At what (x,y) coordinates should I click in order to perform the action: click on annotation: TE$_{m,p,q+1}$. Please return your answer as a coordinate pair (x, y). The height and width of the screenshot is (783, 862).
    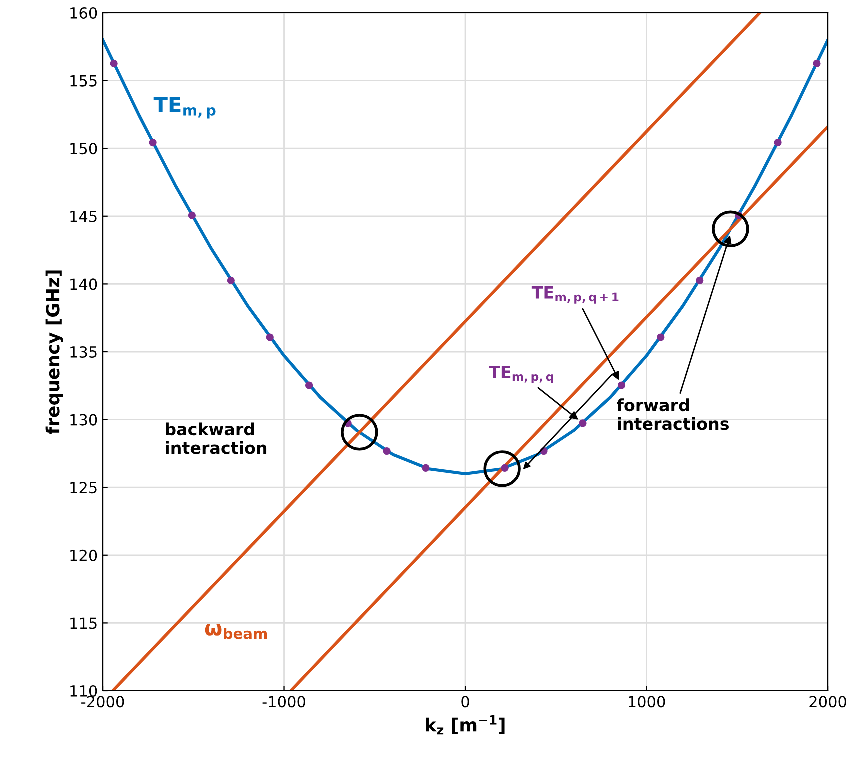
    Looking at the image, I should click on (575, 295).